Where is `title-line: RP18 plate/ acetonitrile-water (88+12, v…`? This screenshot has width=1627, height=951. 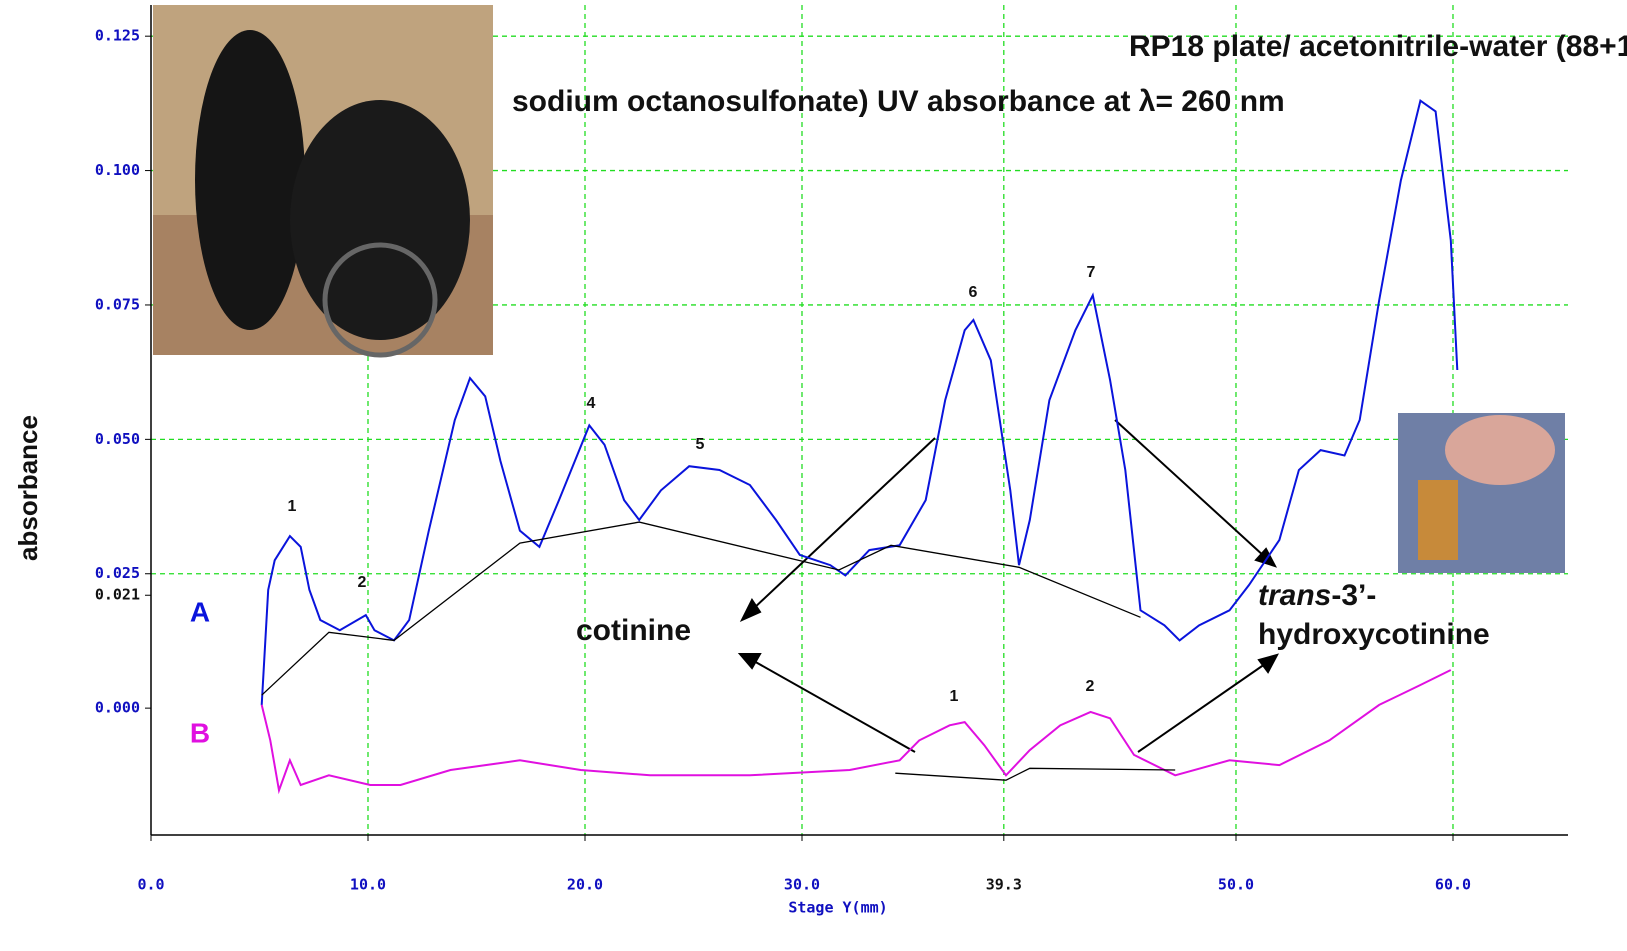 title-line: RP18 plate/ acetonitrile-water (88+12, v… is located at coordinates (1378, 46).